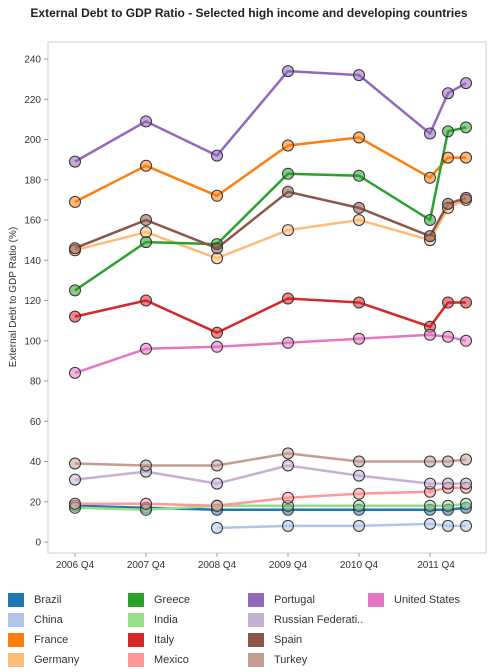  Describe the element at coordinates (36, 422) in the screenshot. I see `y-tick-label: 60` at that location.